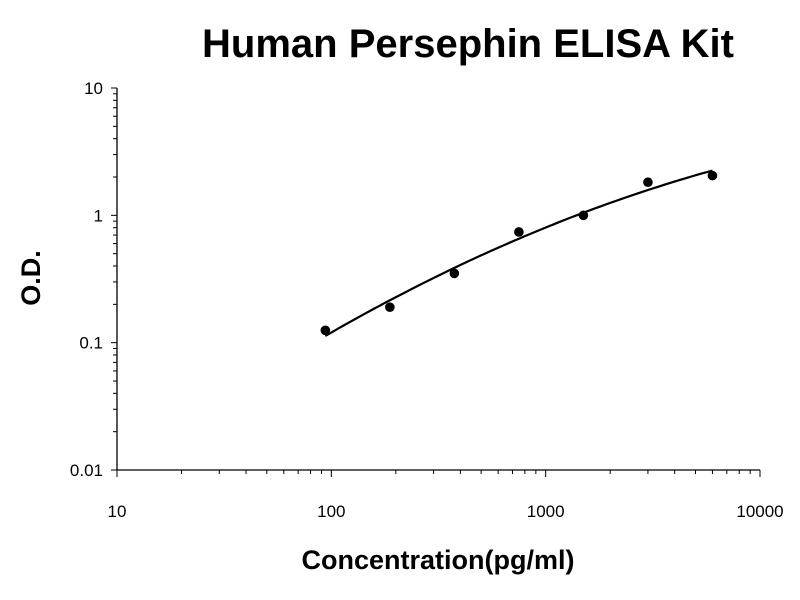 This screenshot has width=800, height=600. I want to click on y-tick-label: 10, so click(93, 88).